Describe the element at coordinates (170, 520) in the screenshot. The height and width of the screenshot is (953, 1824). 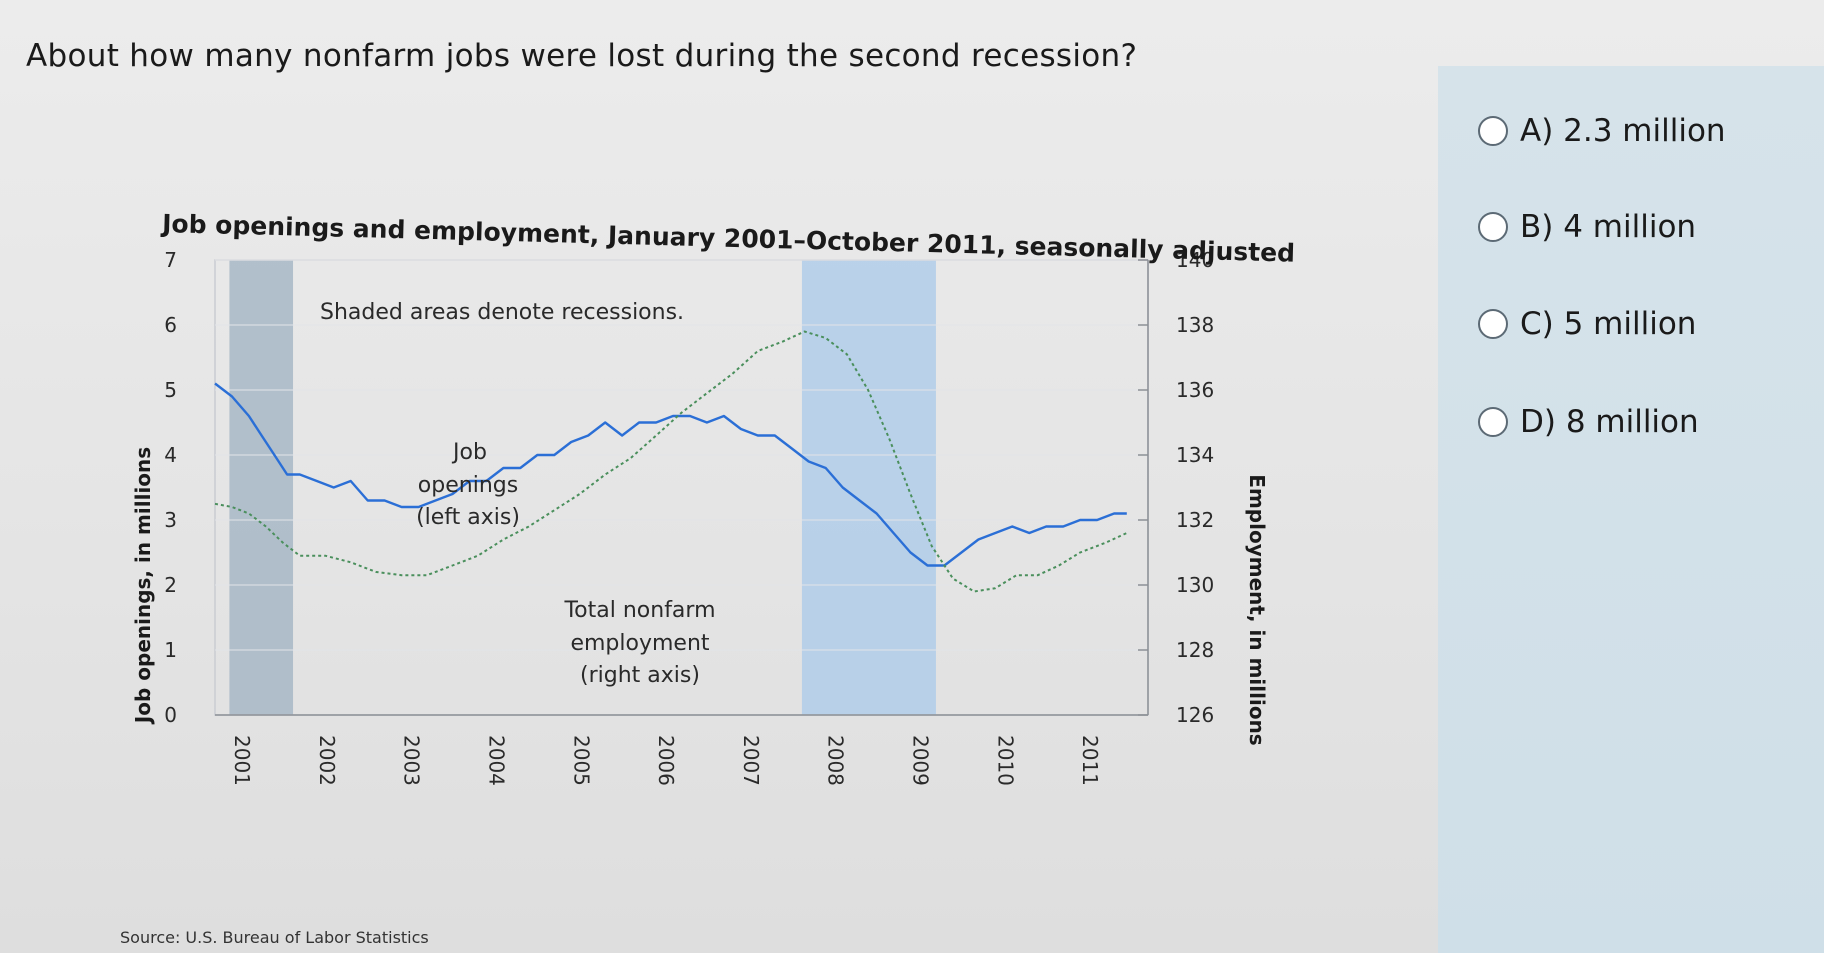
I see `y-tick-label: 3` at that location.